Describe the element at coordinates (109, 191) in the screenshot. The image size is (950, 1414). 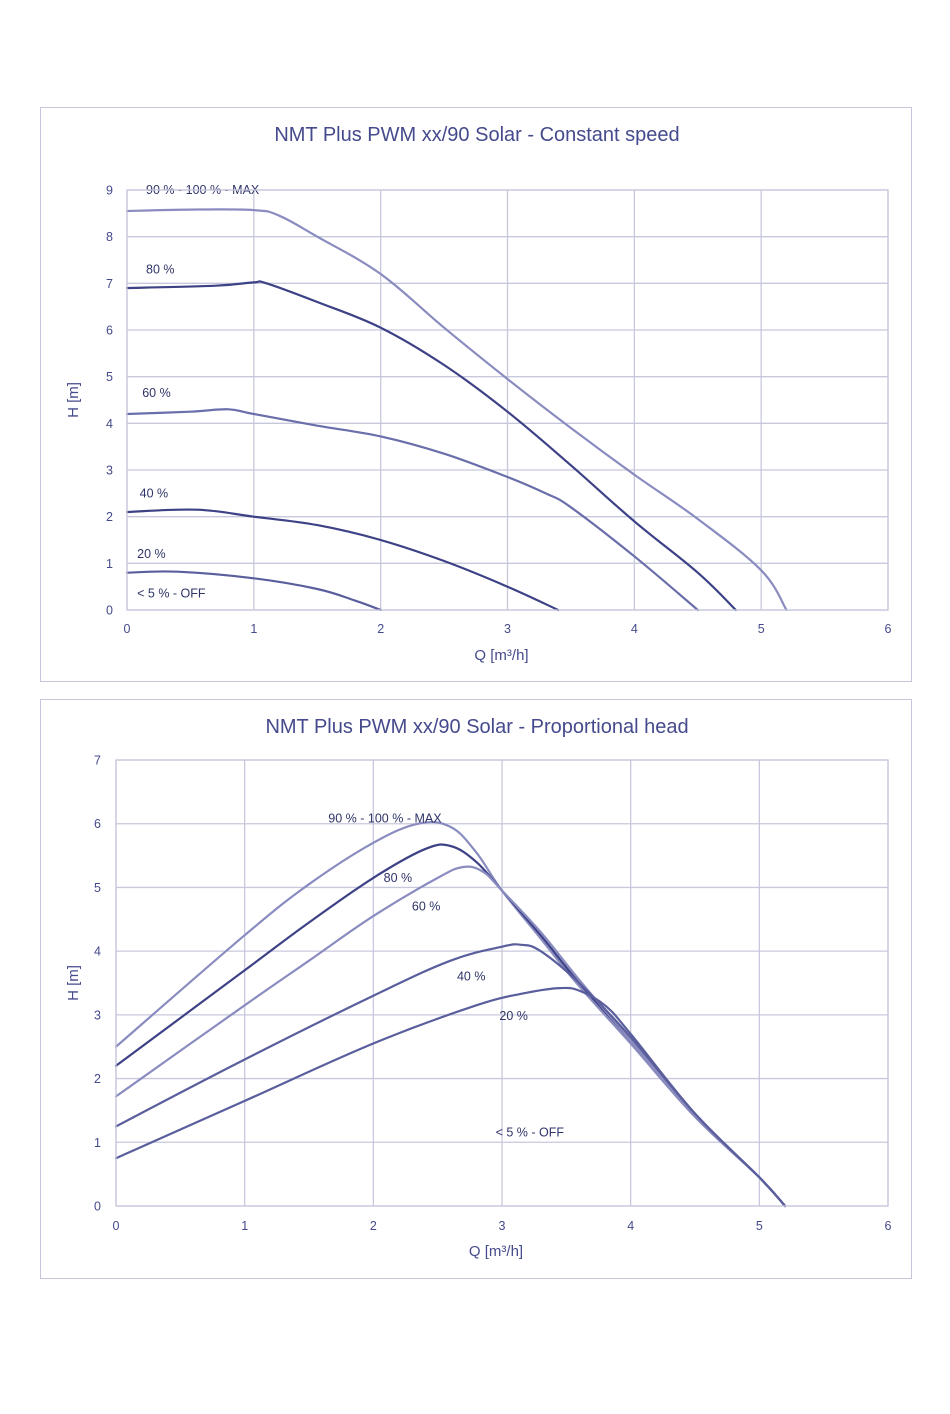
I see `y-tick-label: 9` at that location.